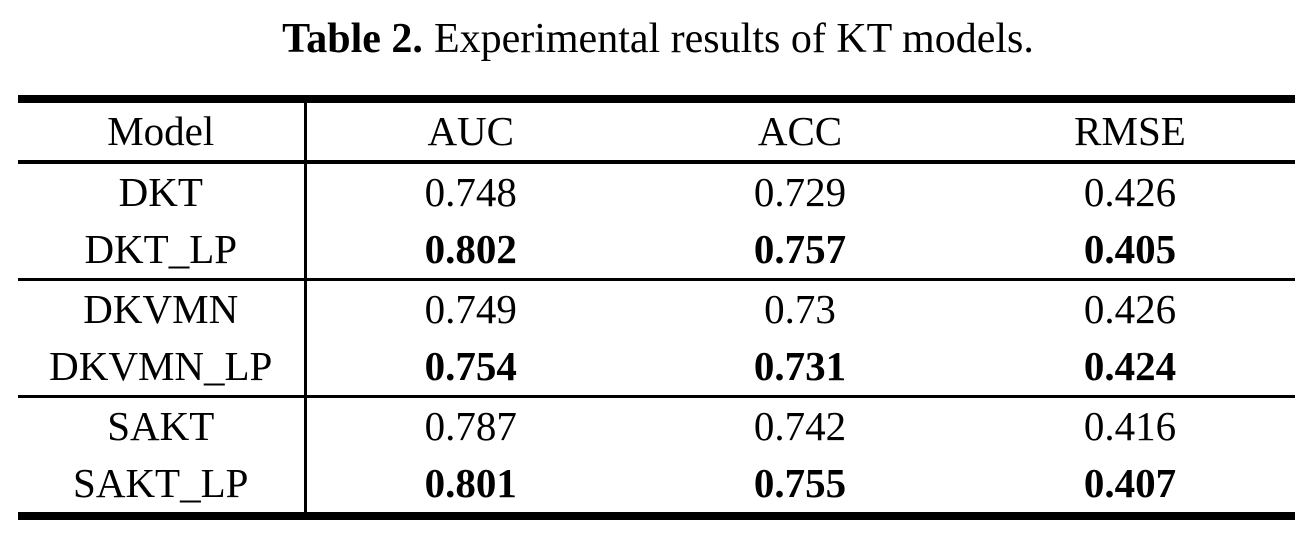 This screenshot has height=536, width=1316. What do you see at coordinates (1130, 249) in the screenshot?
I see `rmse-value: 0.405` at bounding box center [1130, 249].